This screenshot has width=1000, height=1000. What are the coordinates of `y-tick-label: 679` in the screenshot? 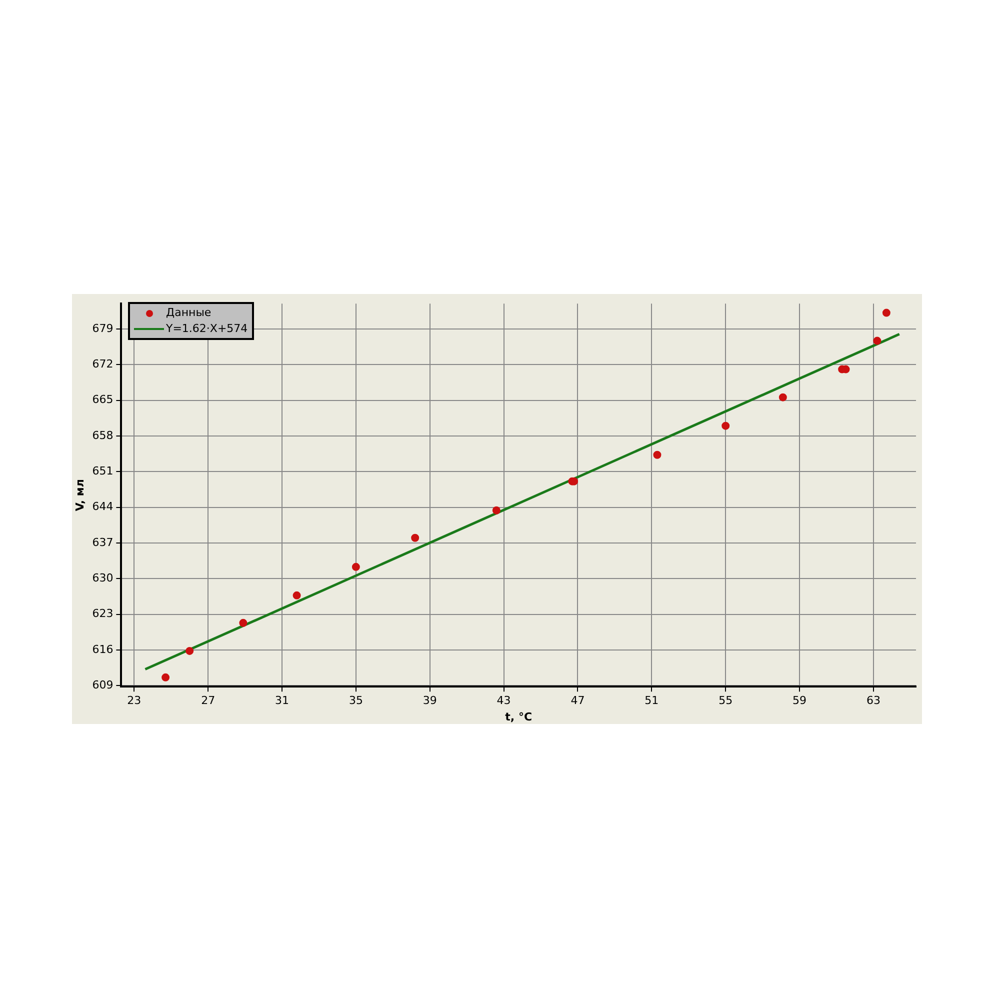 It's located at (103, 328).